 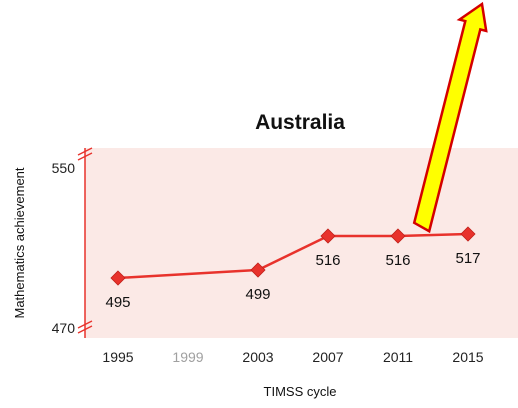 What do you see at coordinates (398, 357) in the screenshot?
I see `x-tick-label: 2011` at bounding box center [398, 357].